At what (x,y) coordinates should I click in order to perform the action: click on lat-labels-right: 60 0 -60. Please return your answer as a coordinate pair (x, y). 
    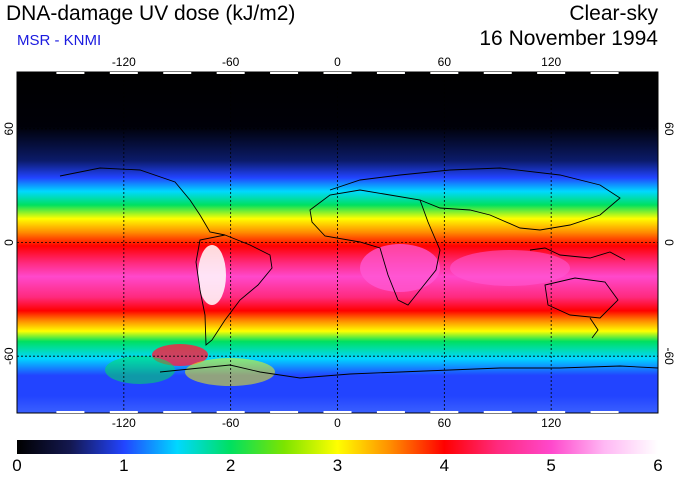
    Looking at the image, I should click on (669, 243).